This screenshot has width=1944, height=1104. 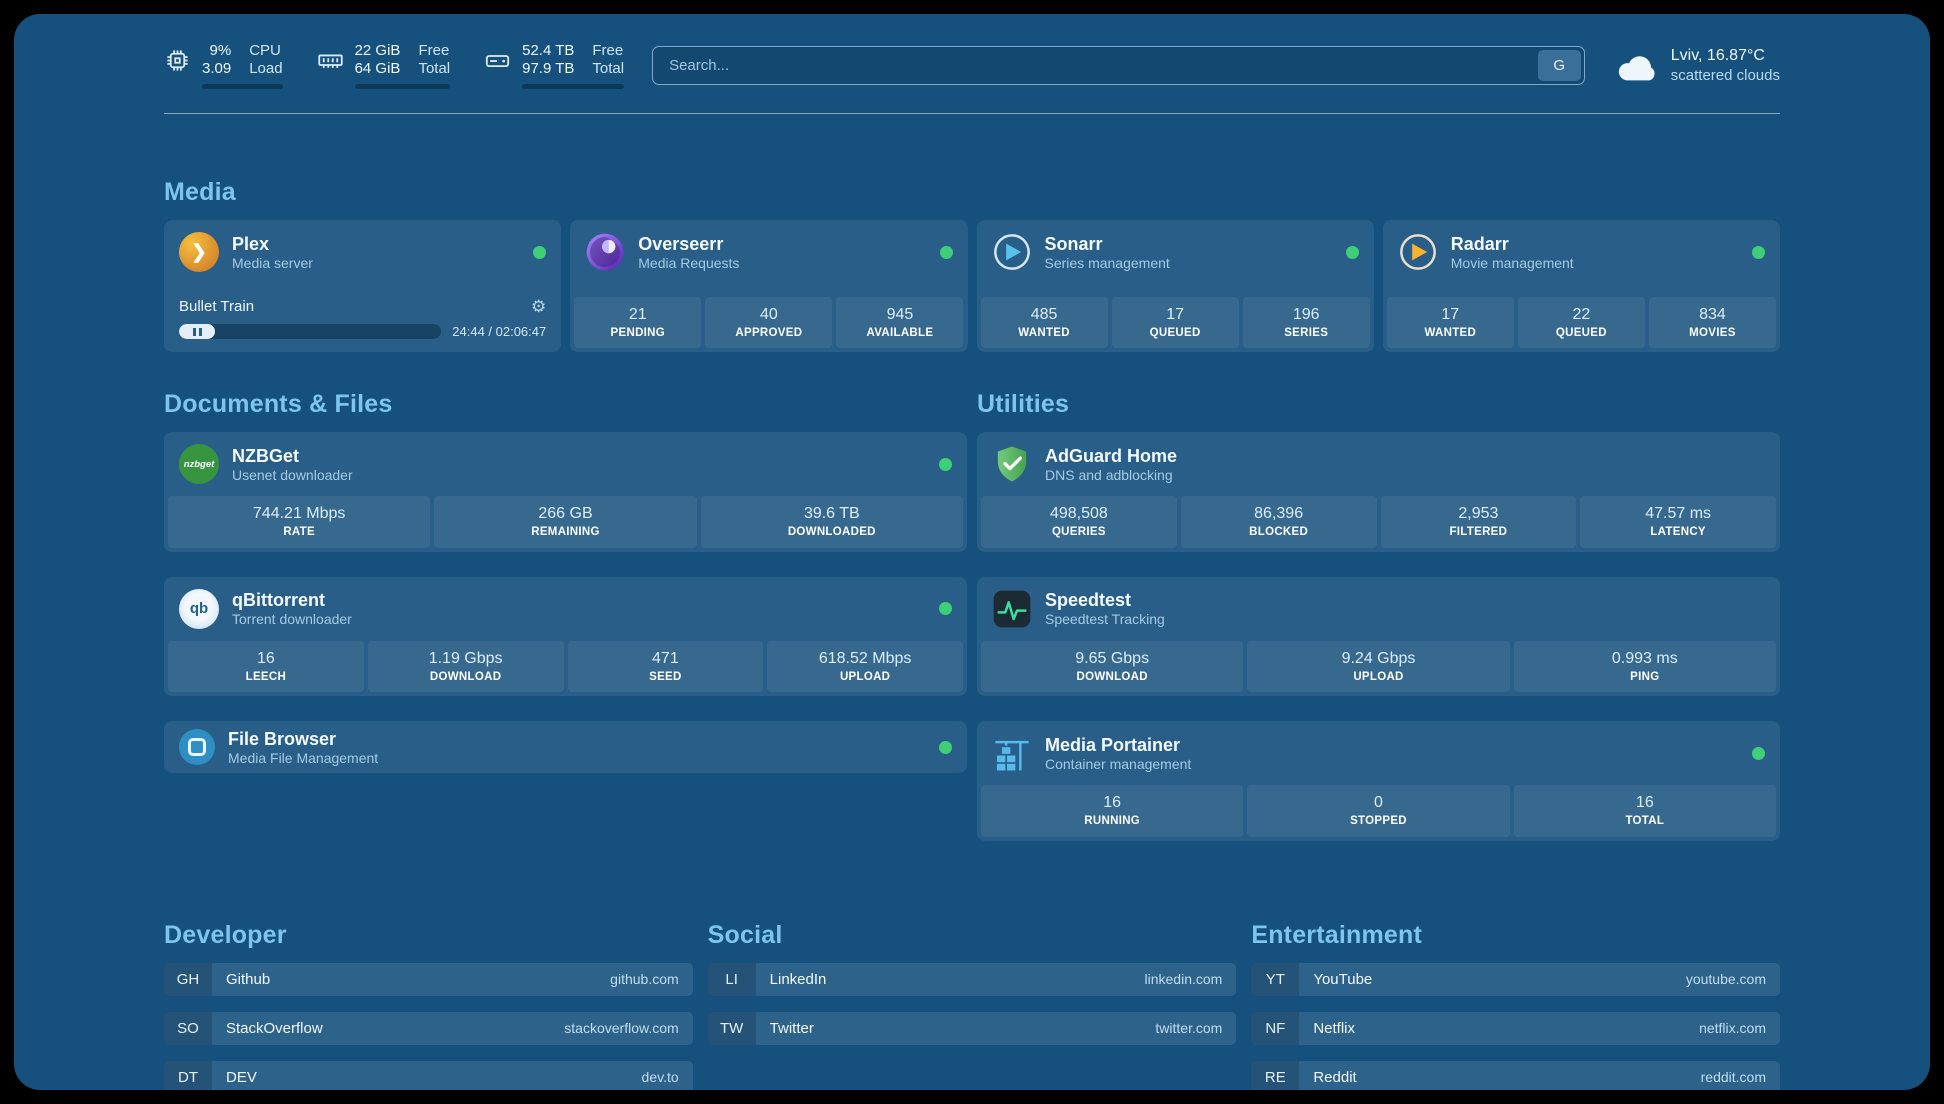 What do you see at coordinates (241, 1077) in the screenshot?
I see `bookmark-name: DEV` at bounding box center [241, 1077].